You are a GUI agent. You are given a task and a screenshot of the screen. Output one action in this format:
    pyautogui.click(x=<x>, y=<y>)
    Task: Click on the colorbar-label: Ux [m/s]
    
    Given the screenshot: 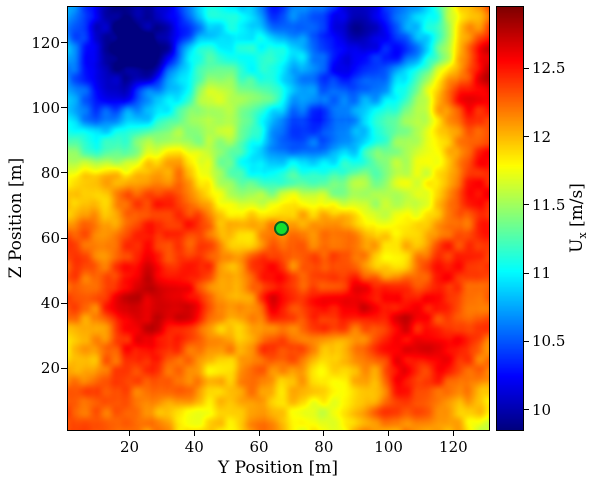 What is the action you would take?
    pyautogui.click(x=578, y=218)
    